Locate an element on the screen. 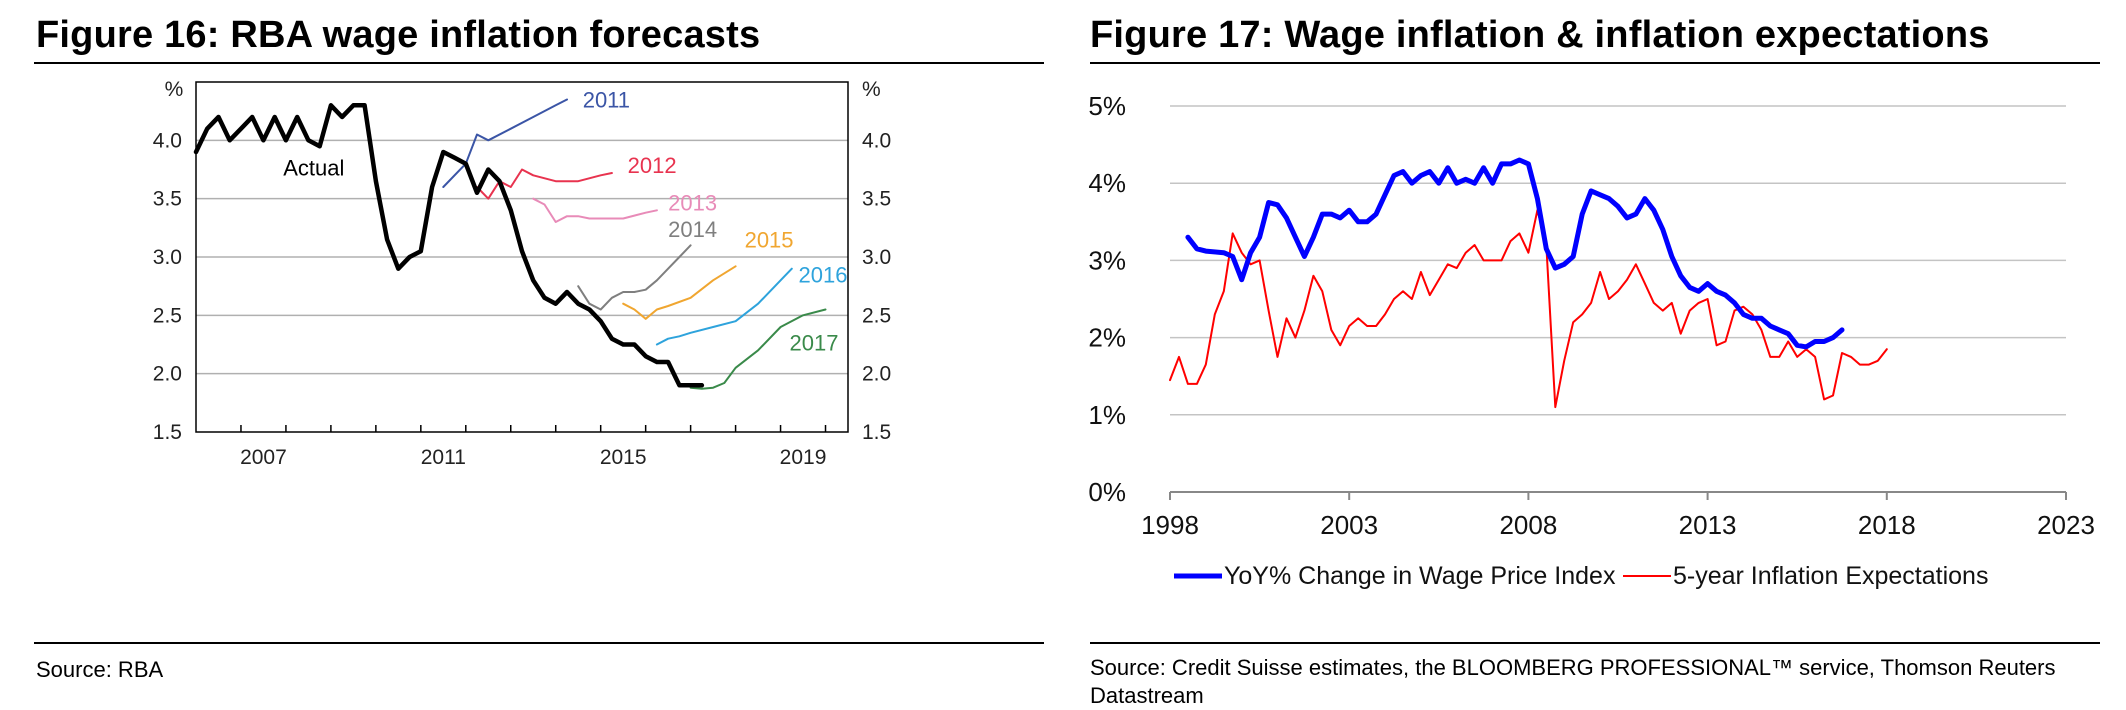  y-tick-label-left: 4.0 is located at coordinates (167, 140).